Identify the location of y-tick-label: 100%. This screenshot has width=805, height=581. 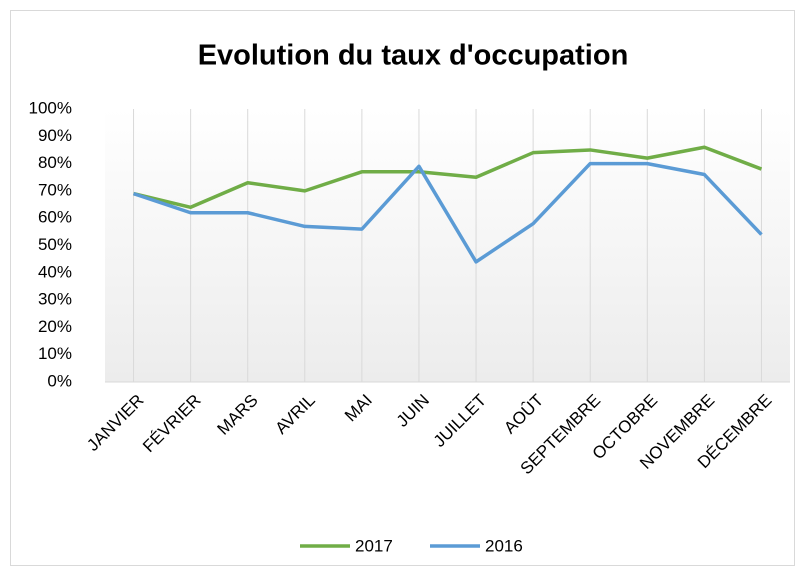
(50, 107).